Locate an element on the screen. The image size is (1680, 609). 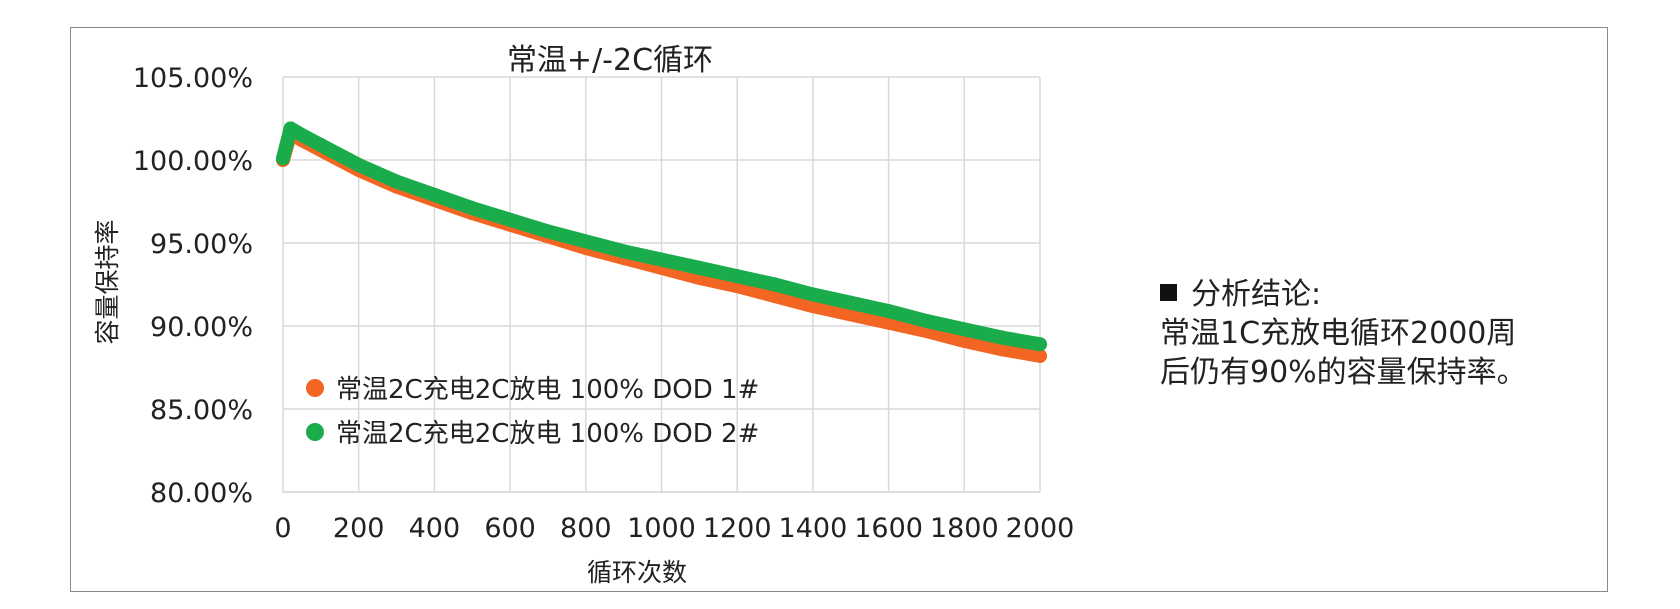
x-tick-label: 1600 is located at coordinates (888, 528).